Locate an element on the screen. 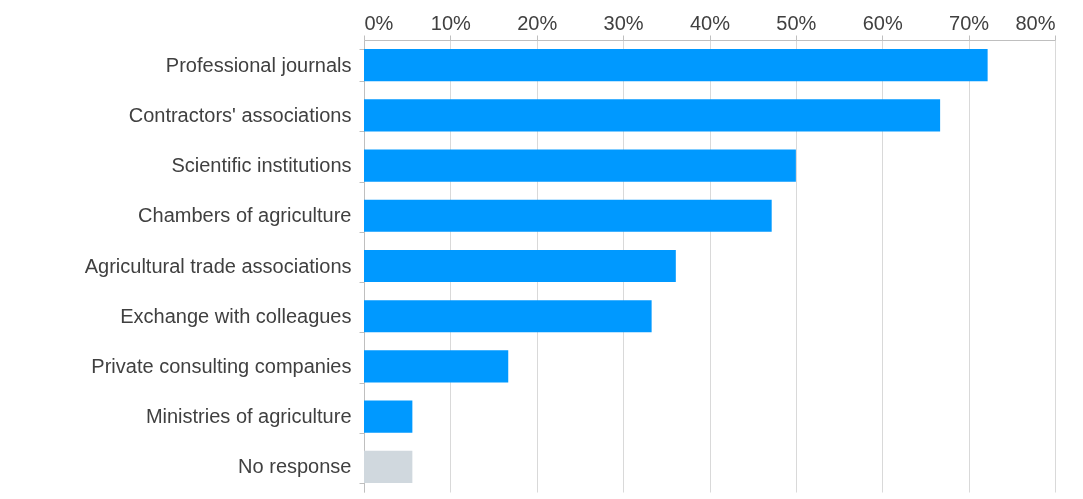 The width and height of the screenshot is (1083, 499). y-tick-label: Professional journals is located at coordinates (258, 64).